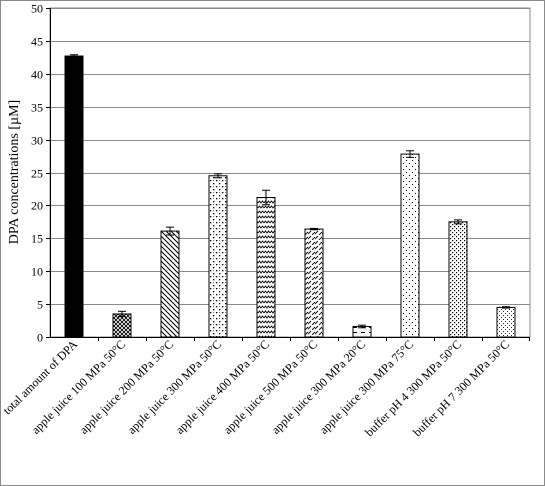 The image size is (545, 486). I want to click on category-label-3: apple juice 200 MPa 50°C, so click(127, 387).